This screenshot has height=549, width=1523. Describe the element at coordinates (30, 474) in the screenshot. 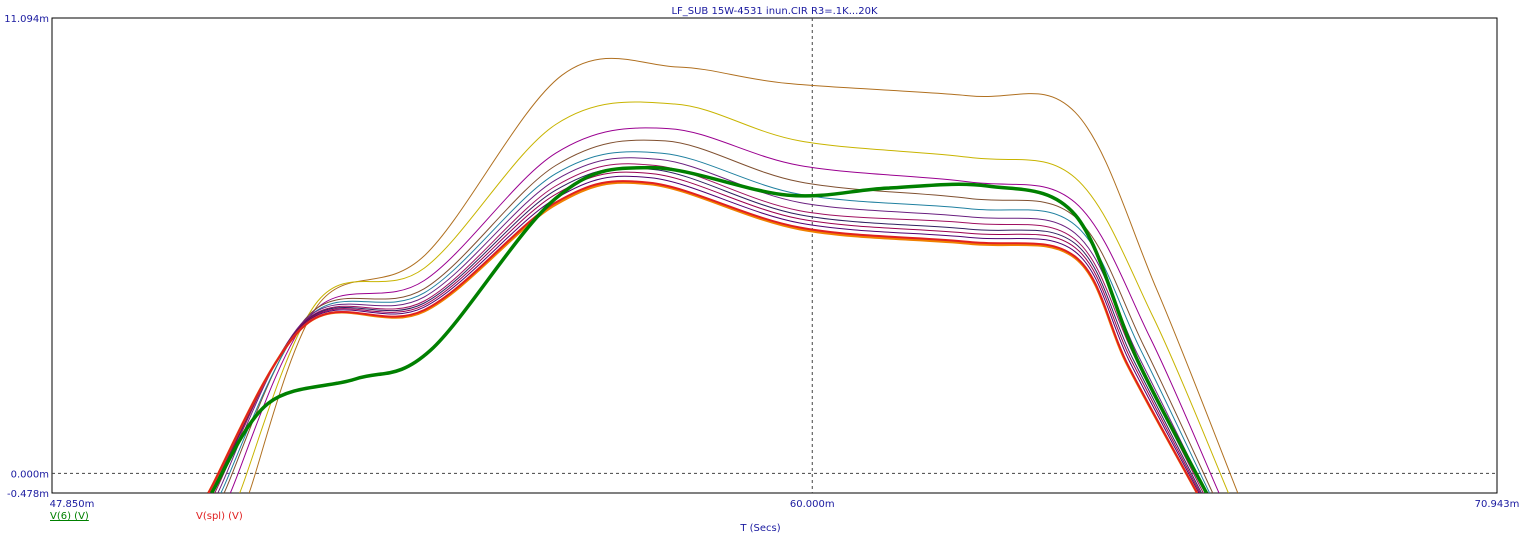

I see `y-tick-label: 0.000m` at that location.